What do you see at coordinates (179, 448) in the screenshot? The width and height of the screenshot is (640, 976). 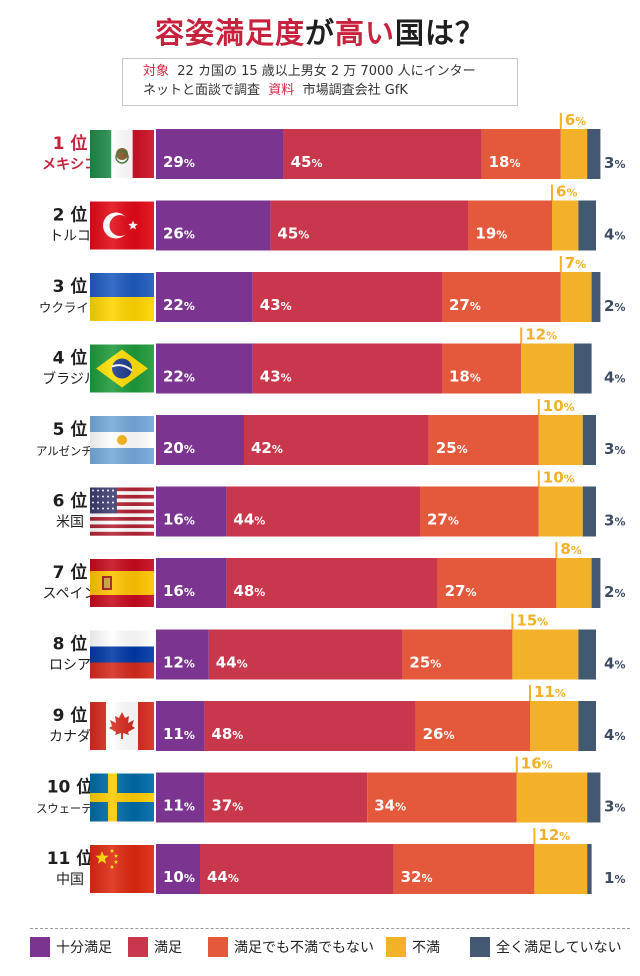 I see `data-label: 20%` at bounding box center [179, 448].